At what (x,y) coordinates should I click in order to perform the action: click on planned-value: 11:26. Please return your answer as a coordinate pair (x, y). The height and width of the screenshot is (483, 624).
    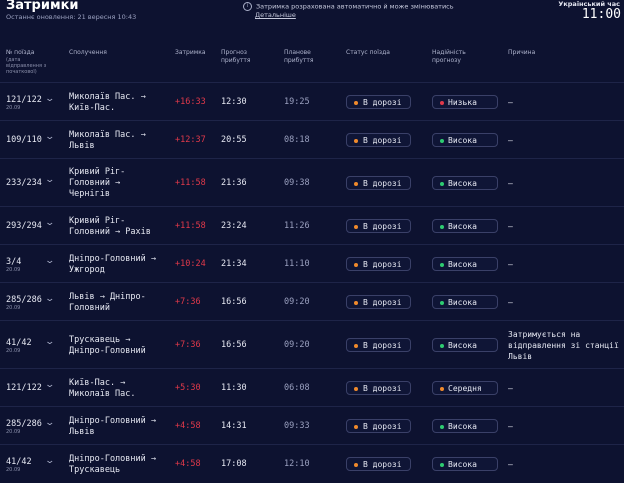
    Looking at the image, I should click on (297, 226).